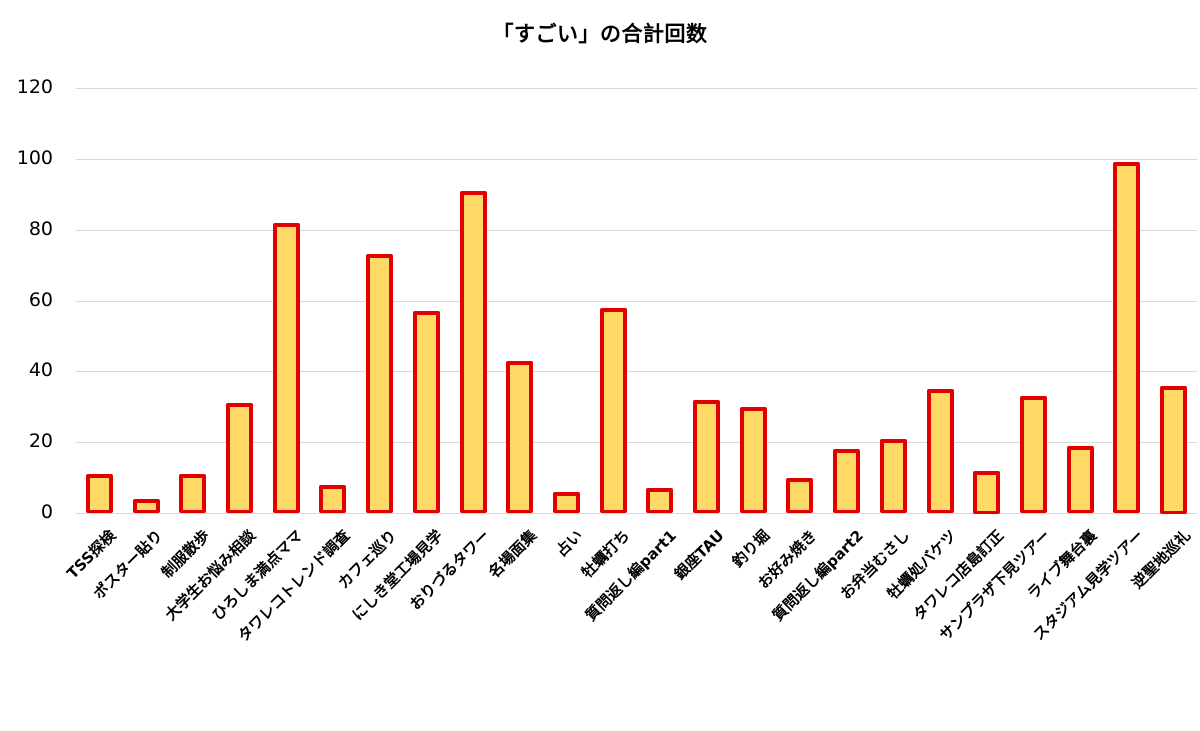 This screenshot has width=1200, height=731. Describe the element at coordinates (40, 441) in the screenshot. I see `y-tick-label: 20` at that location.